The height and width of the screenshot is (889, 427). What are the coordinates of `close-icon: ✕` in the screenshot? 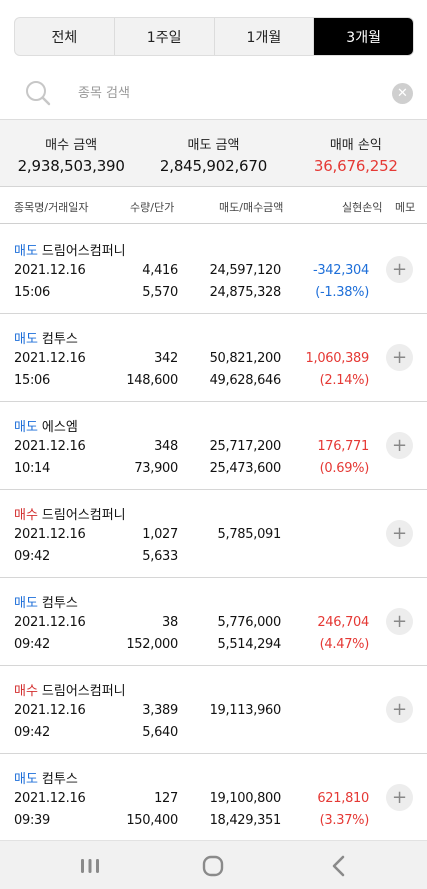 It's located at (402, 93).